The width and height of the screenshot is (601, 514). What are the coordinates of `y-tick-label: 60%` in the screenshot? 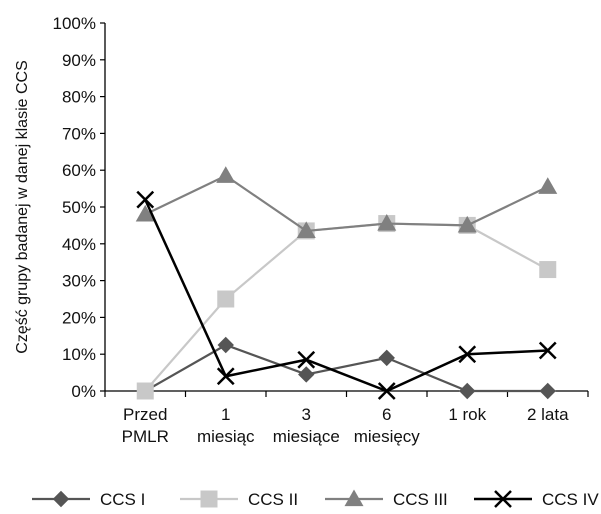 It's located at (79, 170).